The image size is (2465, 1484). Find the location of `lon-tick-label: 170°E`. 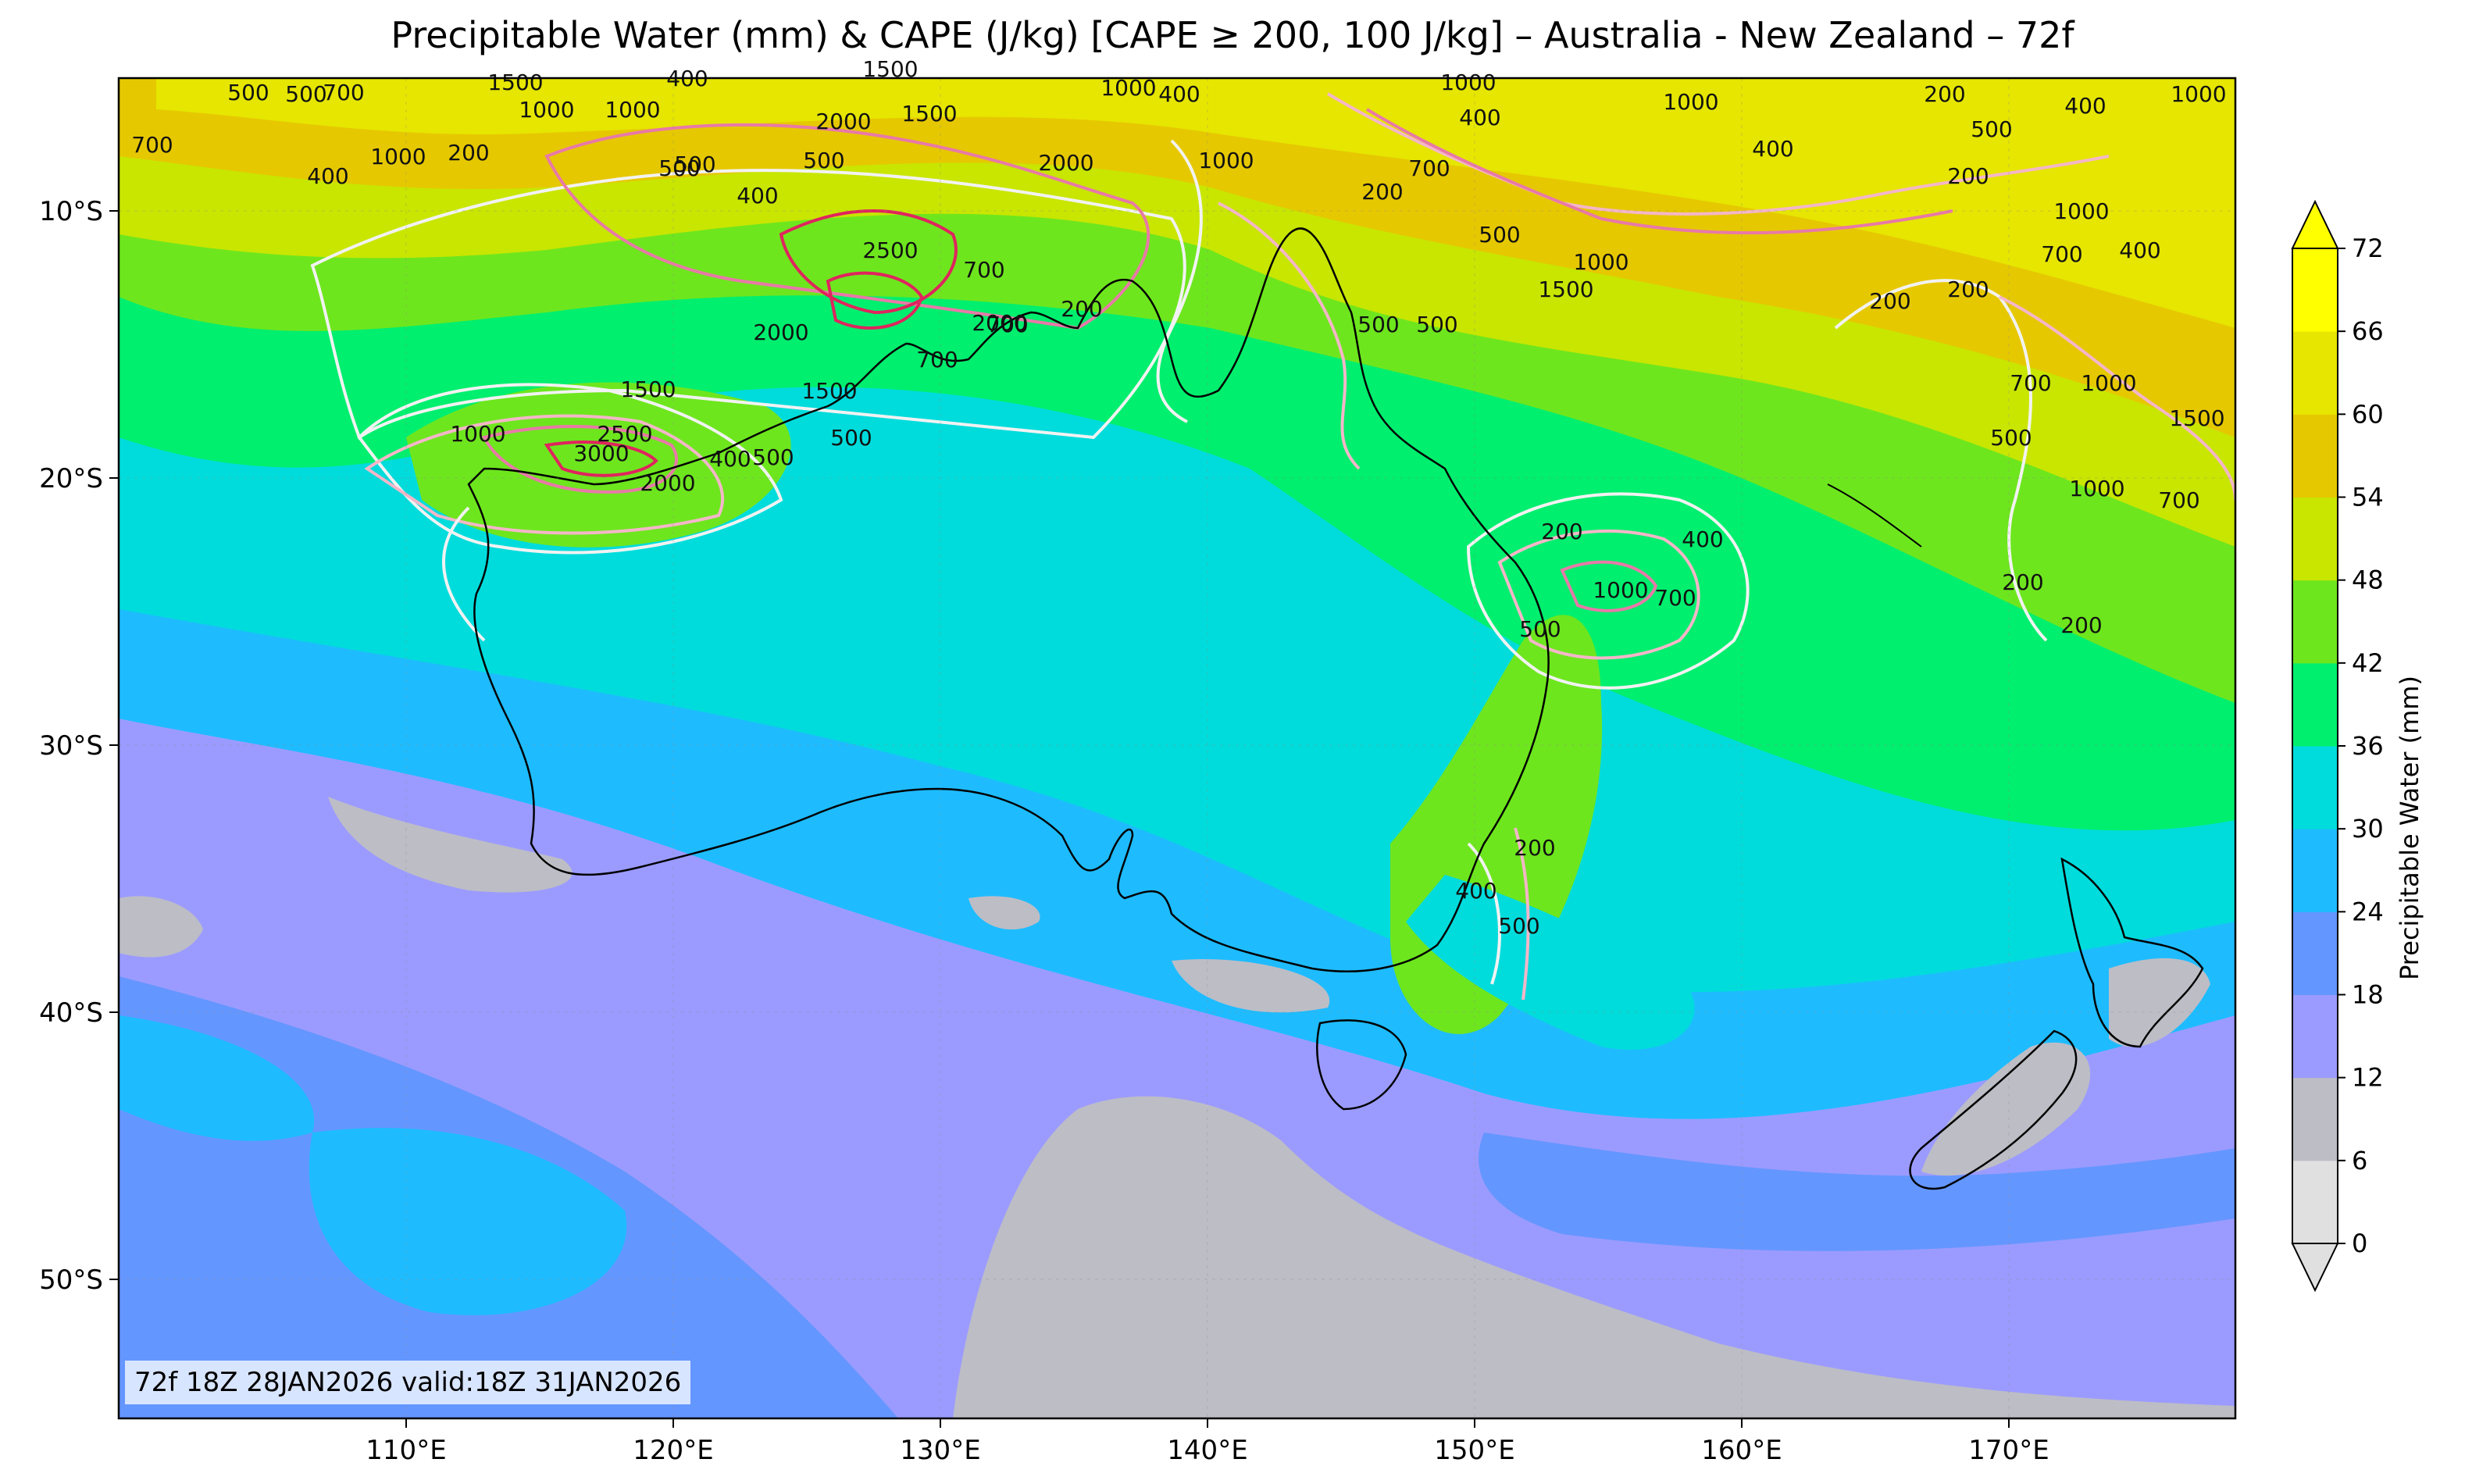

lon-tick-label: 170°E is located at coordinates (2008, 1450).